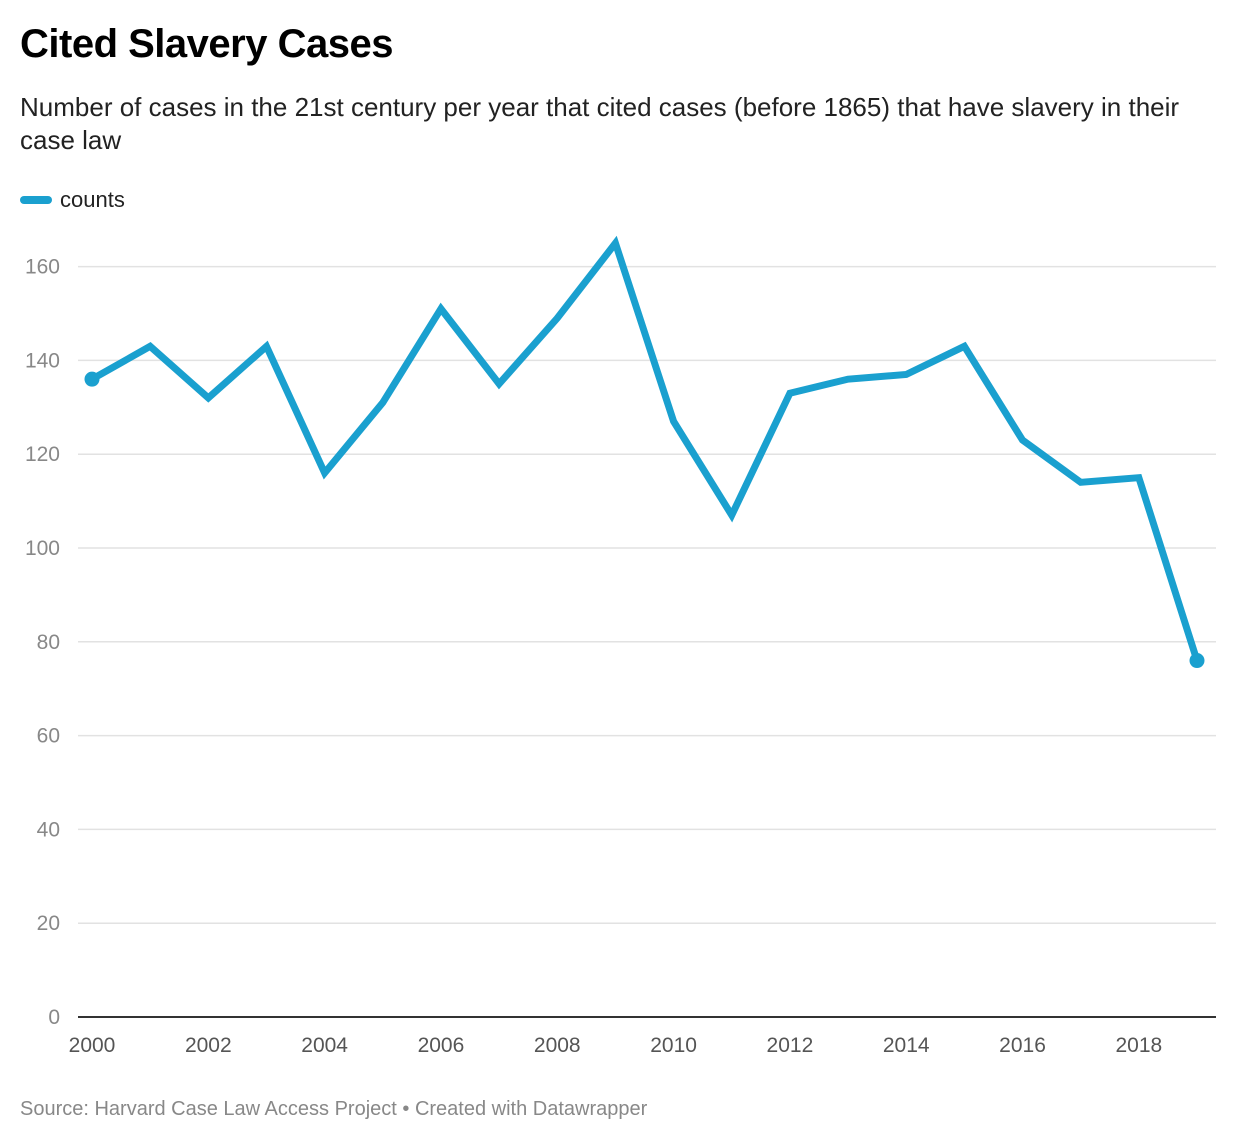  Describe the element at coordinates (92, 199) in the screenshot. I see `legend-label-counts: counts` at that location.